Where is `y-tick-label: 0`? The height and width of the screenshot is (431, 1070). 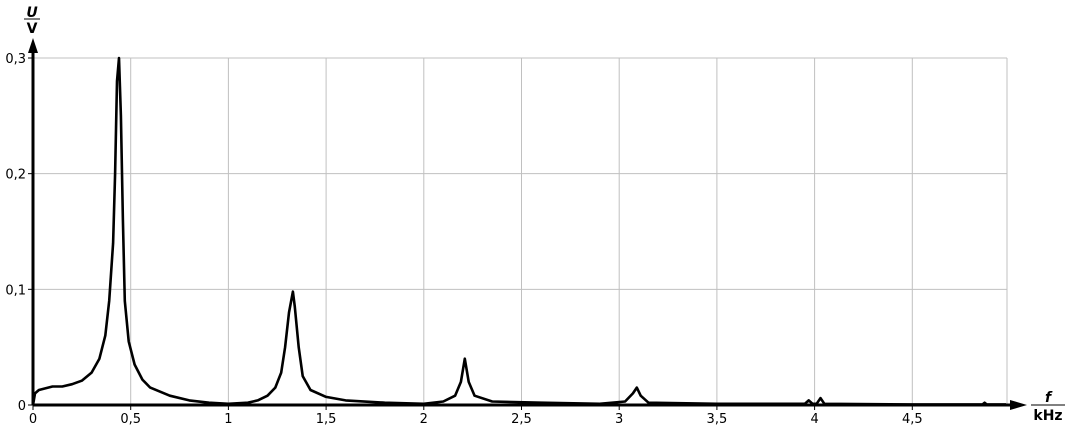 y-tick-label: 0 is located at coordinates (22, 406).